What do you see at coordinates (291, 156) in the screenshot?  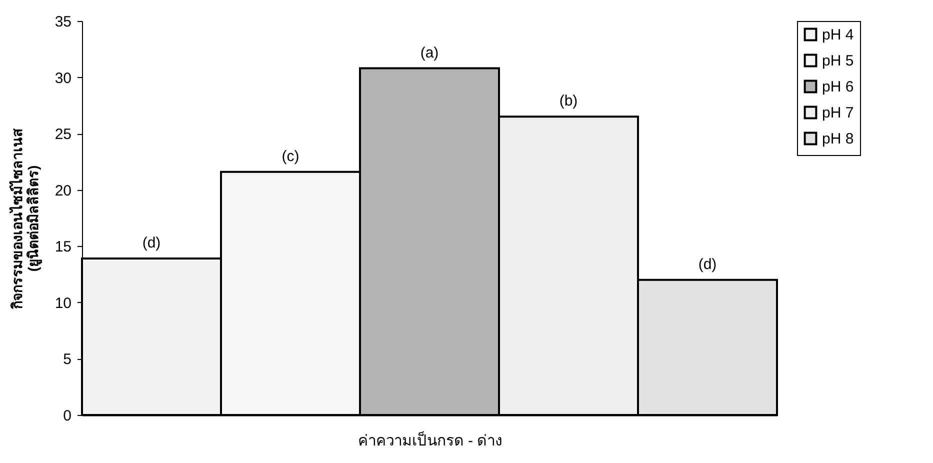 I see `data-label: (c)` at bounding box center [291, 156].